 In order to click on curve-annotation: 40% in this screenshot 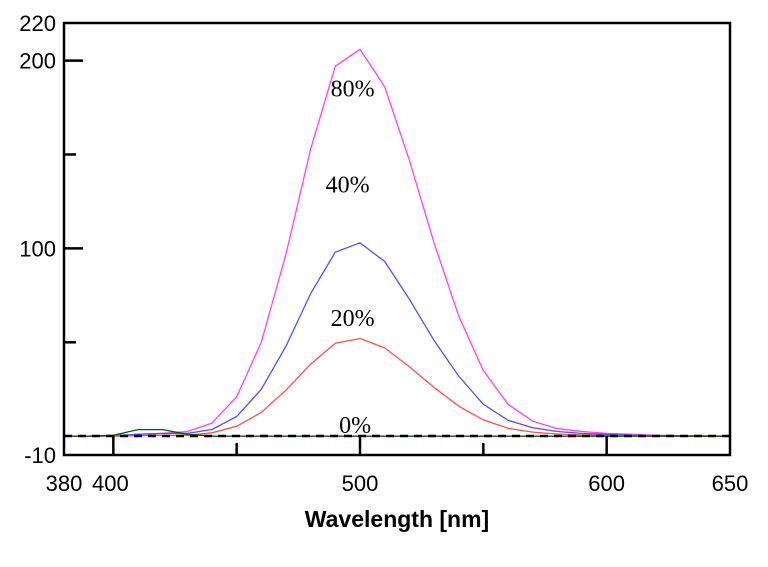, I will do `click(348, 186)`.